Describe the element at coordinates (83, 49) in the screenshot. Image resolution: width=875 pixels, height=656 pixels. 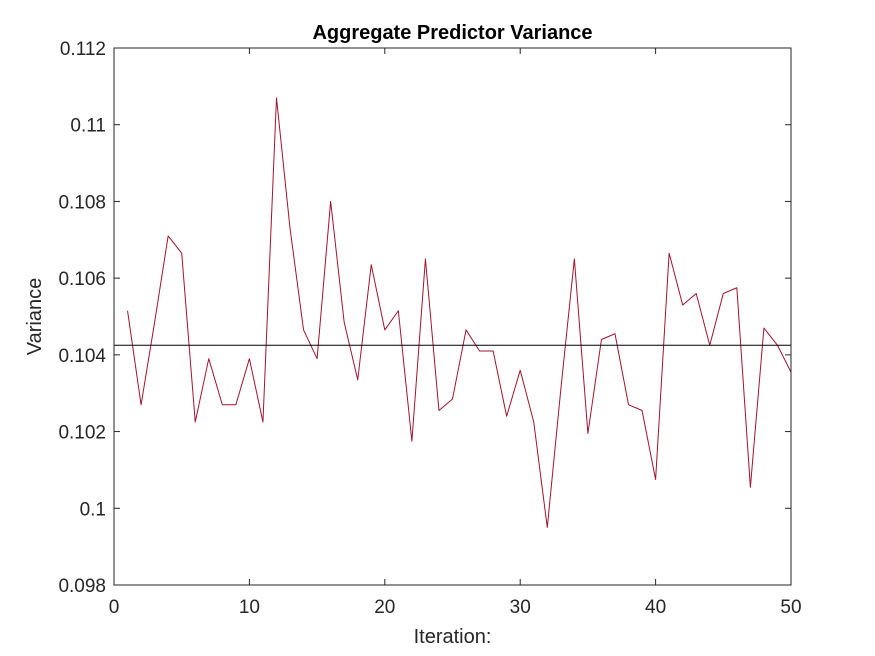
I see `y-tick-label: 0.112` at that location.